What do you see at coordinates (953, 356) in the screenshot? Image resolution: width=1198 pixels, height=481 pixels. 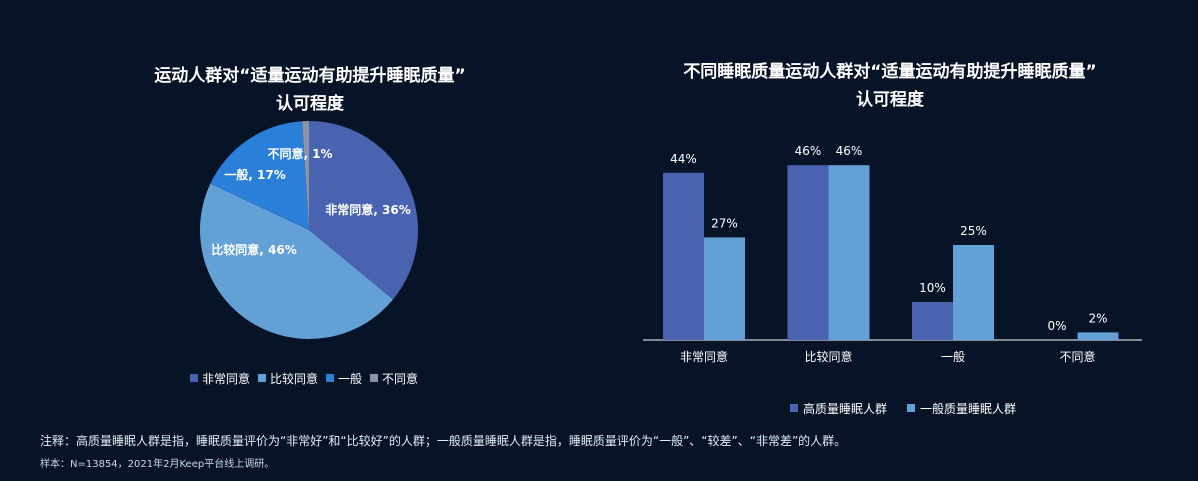 I see `bar-category-label-2: 一般` at bounding box center [953, 356].